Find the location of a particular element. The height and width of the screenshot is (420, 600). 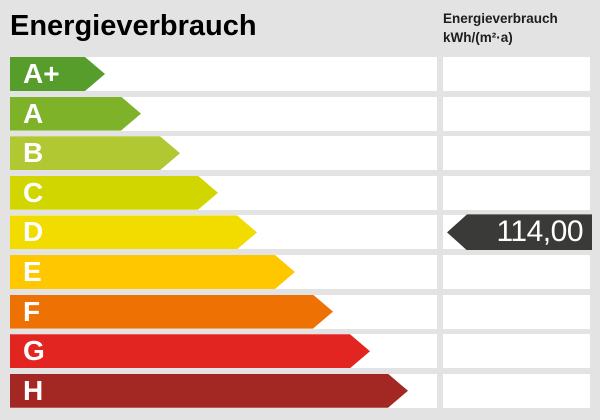

energy-class-row: F is located at coordinates (300, 311).